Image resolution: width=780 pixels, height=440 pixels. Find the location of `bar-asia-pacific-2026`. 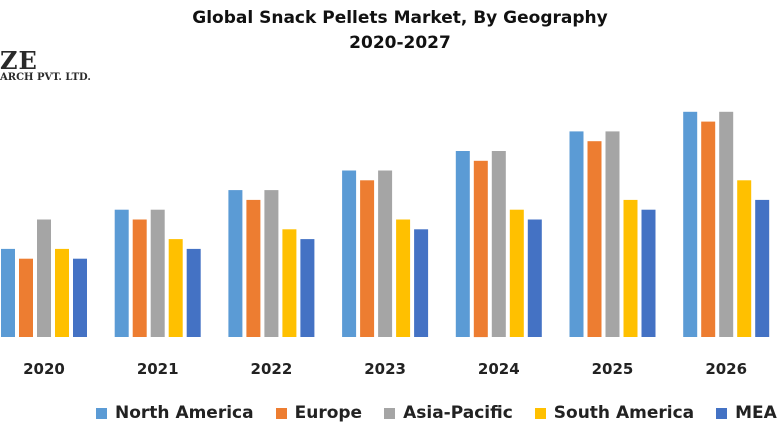

bar-asia-pacific-2026 is located at coordinates (726, 224).